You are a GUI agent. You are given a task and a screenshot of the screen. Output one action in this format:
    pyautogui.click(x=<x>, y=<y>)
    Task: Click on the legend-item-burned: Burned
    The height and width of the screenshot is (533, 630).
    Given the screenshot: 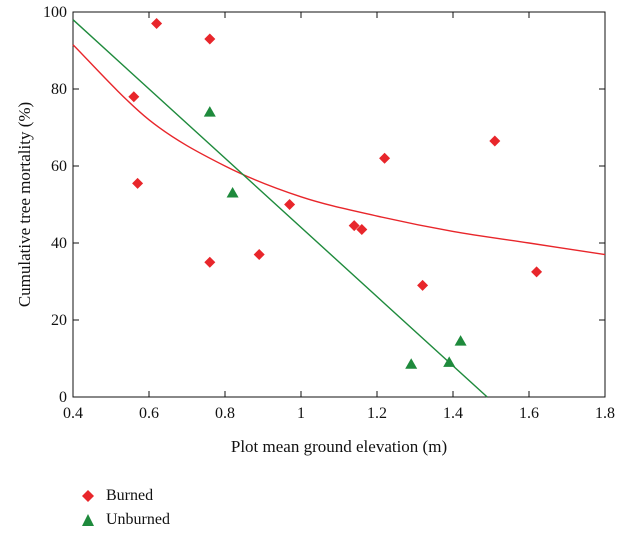 What is the action you would take?
    pyautogui.click(x=125, y=496)
    